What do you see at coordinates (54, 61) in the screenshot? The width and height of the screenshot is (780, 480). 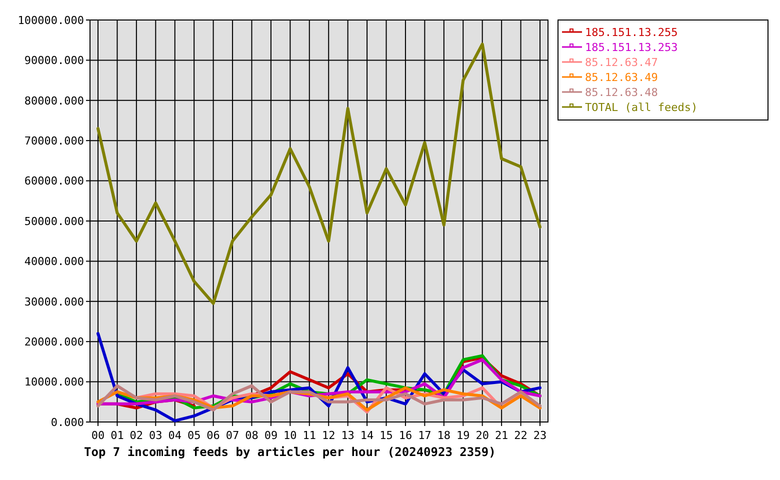 I see `y-tick-label: 90000.000` at bounding box center [54, 61].